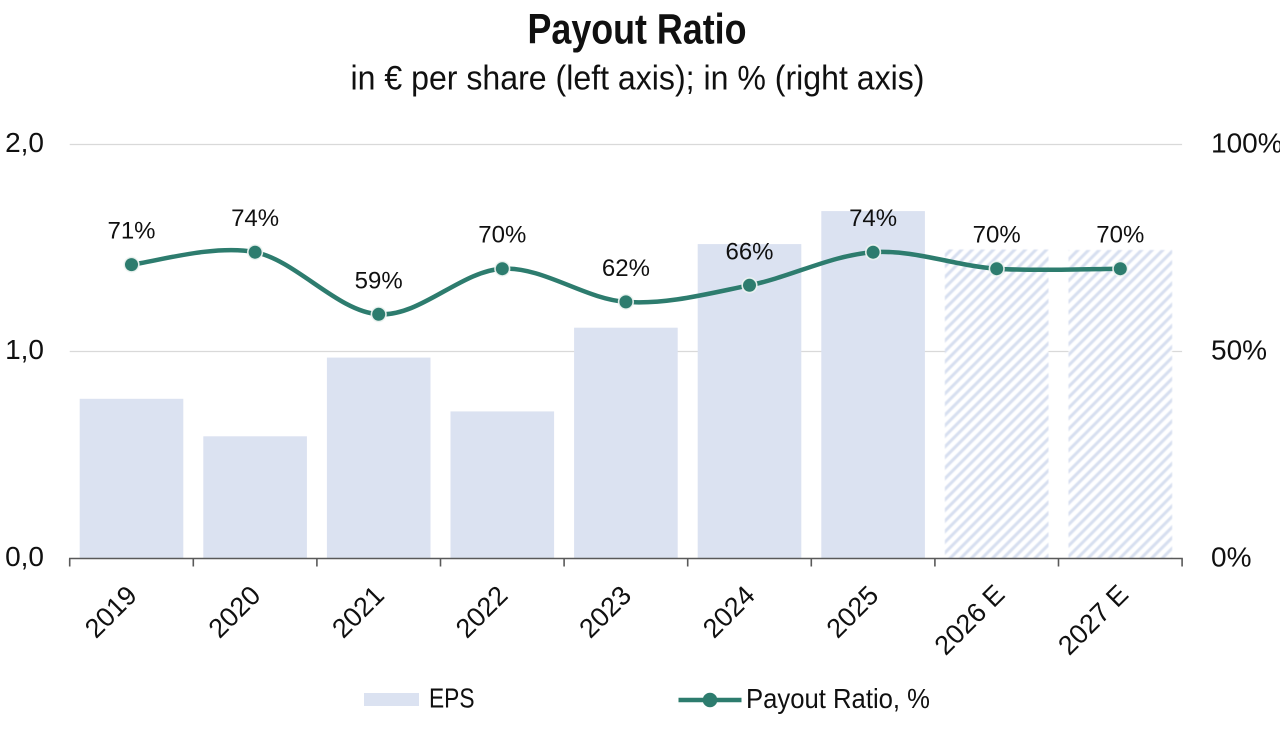 Image resolution: width=1280 pixels, height=730 pixels. Describe the element at coordinates (1239, 350) in the screenshot. I see `svg-text: 50%` at that location.